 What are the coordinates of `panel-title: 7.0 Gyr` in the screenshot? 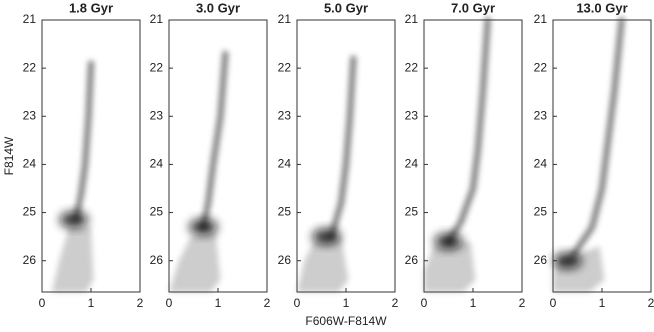 It's located at (473, 7).